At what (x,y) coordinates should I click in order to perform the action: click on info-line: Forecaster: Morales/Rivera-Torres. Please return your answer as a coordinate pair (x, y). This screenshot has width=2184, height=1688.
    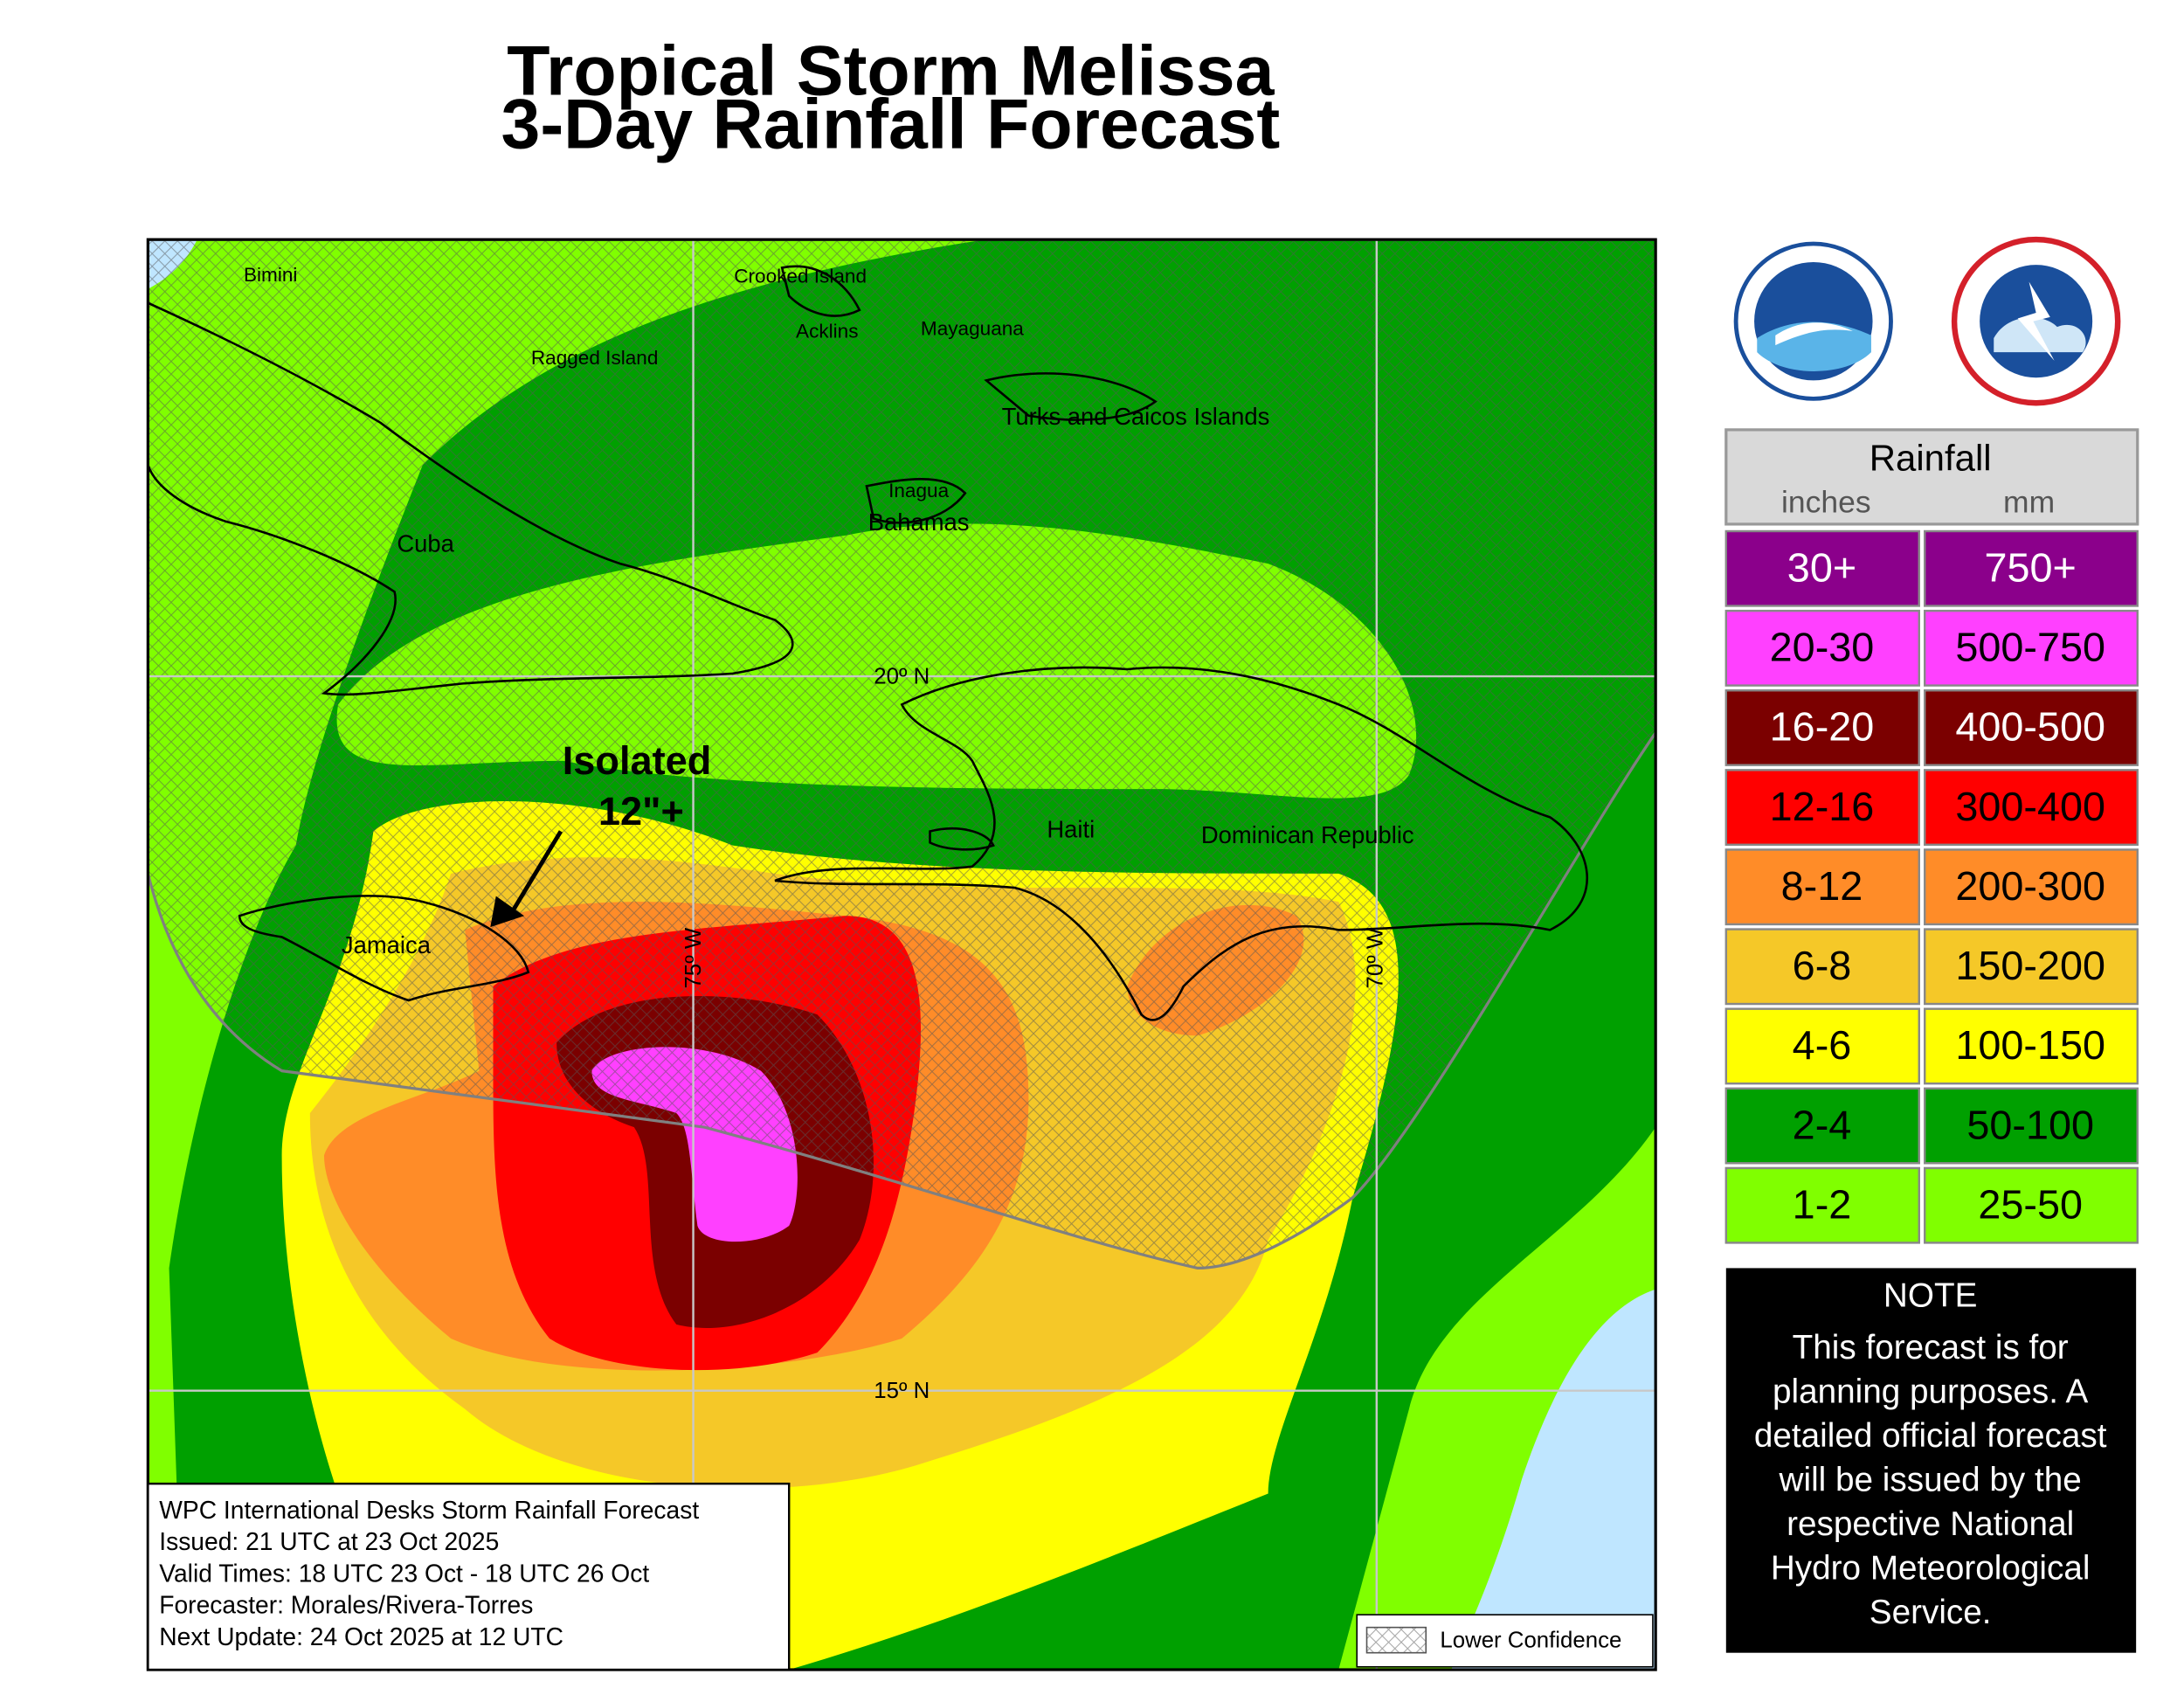
    Looking at the image, I should click on (346, 1605).